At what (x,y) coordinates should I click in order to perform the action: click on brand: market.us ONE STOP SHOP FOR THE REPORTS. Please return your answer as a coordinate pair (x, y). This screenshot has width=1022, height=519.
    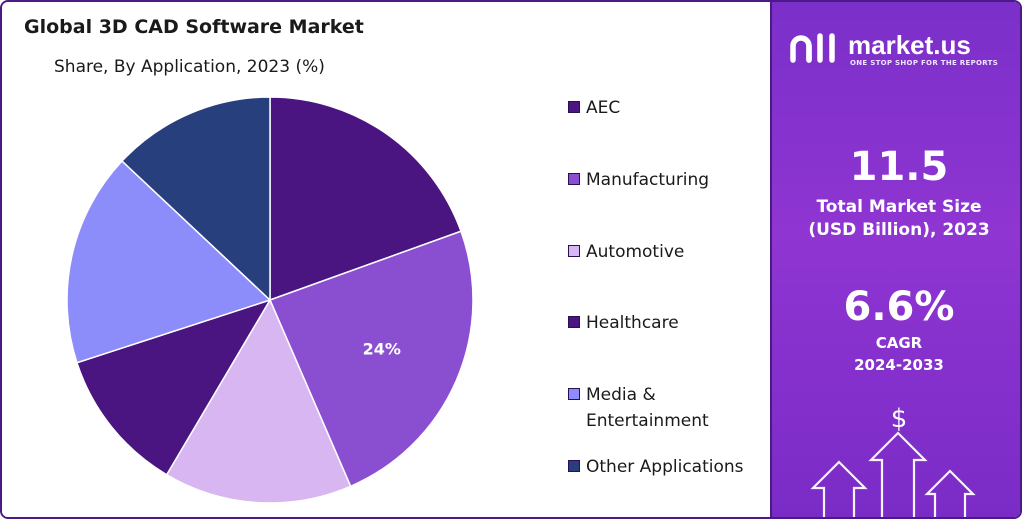
    Looking at the image, I should click on (903, 48).